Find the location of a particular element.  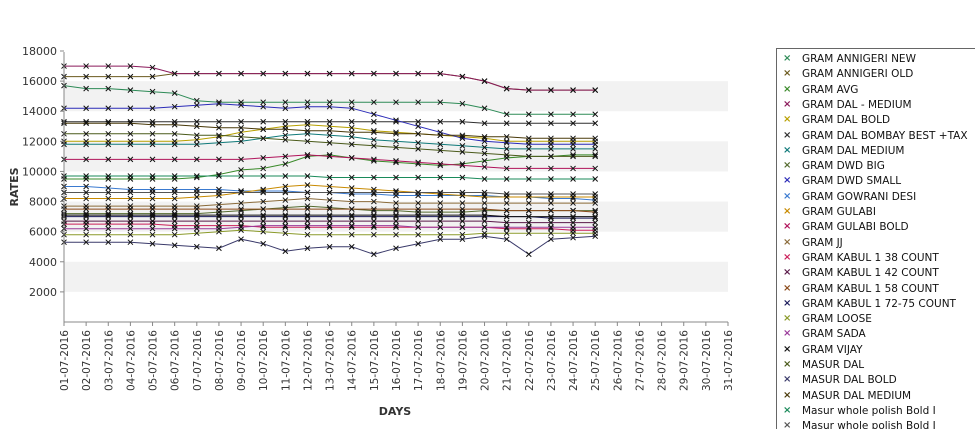

legend-label: GRAM DAL BOMBAY BEST +TAX is located at coordinates (885, 135).